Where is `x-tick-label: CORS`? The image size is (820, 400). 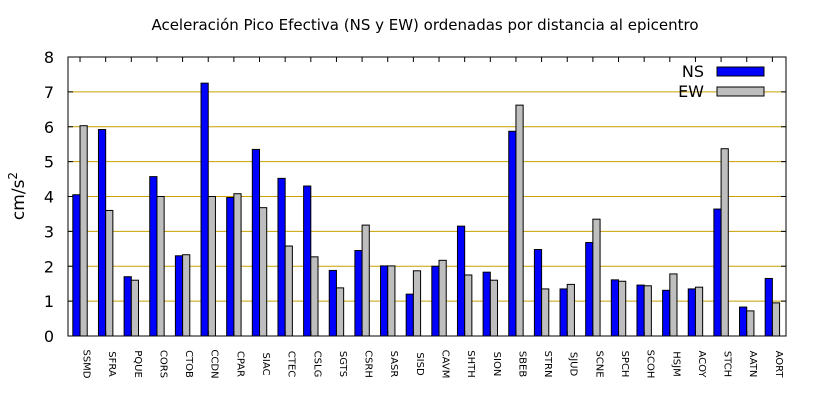 x-tick-label: CORS is located at coordinates (162, 364).